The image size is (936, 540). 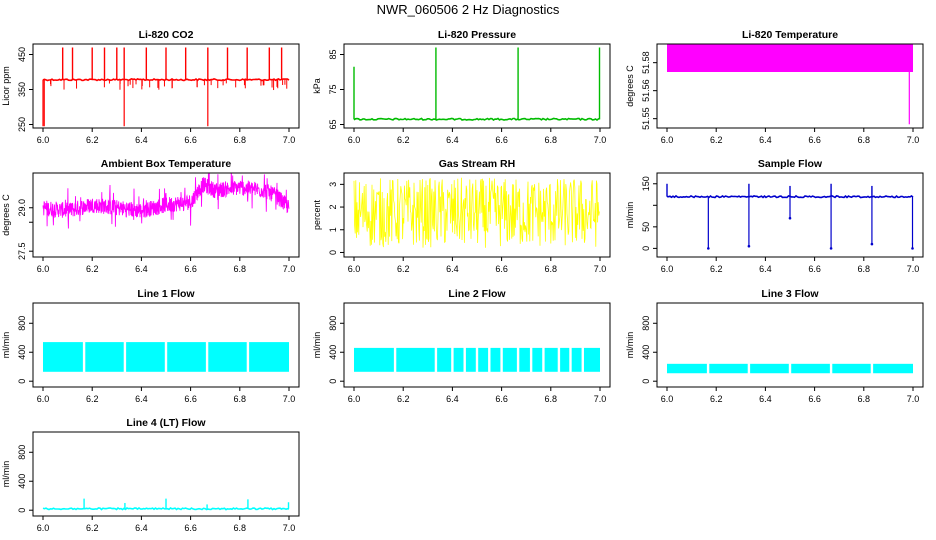 I want to click on y-tick-label: 85, so click(x=333, y=54).